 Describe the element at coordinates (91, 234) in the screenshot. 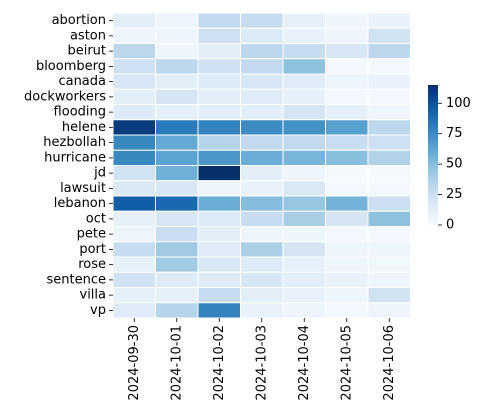

I see `y-tick-label-pete: pete` at that location.